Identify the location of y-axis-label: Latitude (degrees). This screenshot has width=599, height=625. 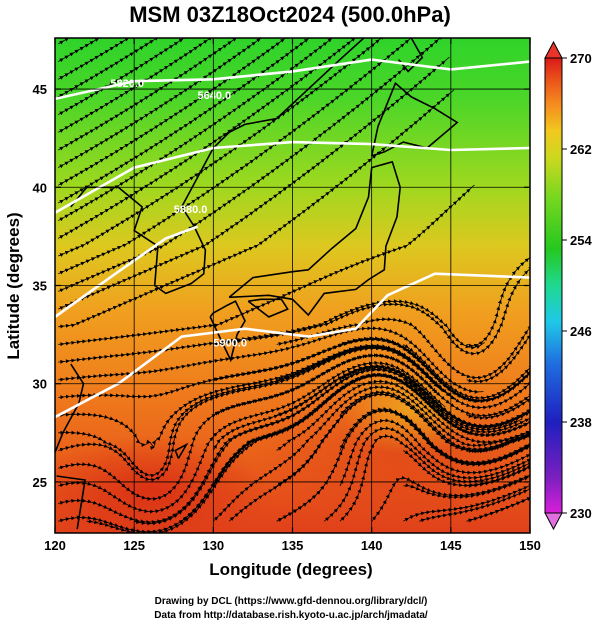
(13, 285).